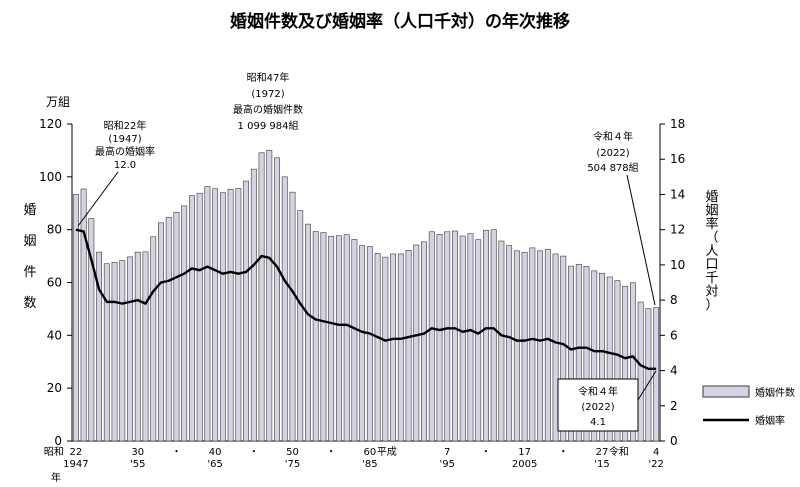  Describe the element at coordinates (370, 452) in the screenshot. I see `x-tick-label-top: 60` at that location.